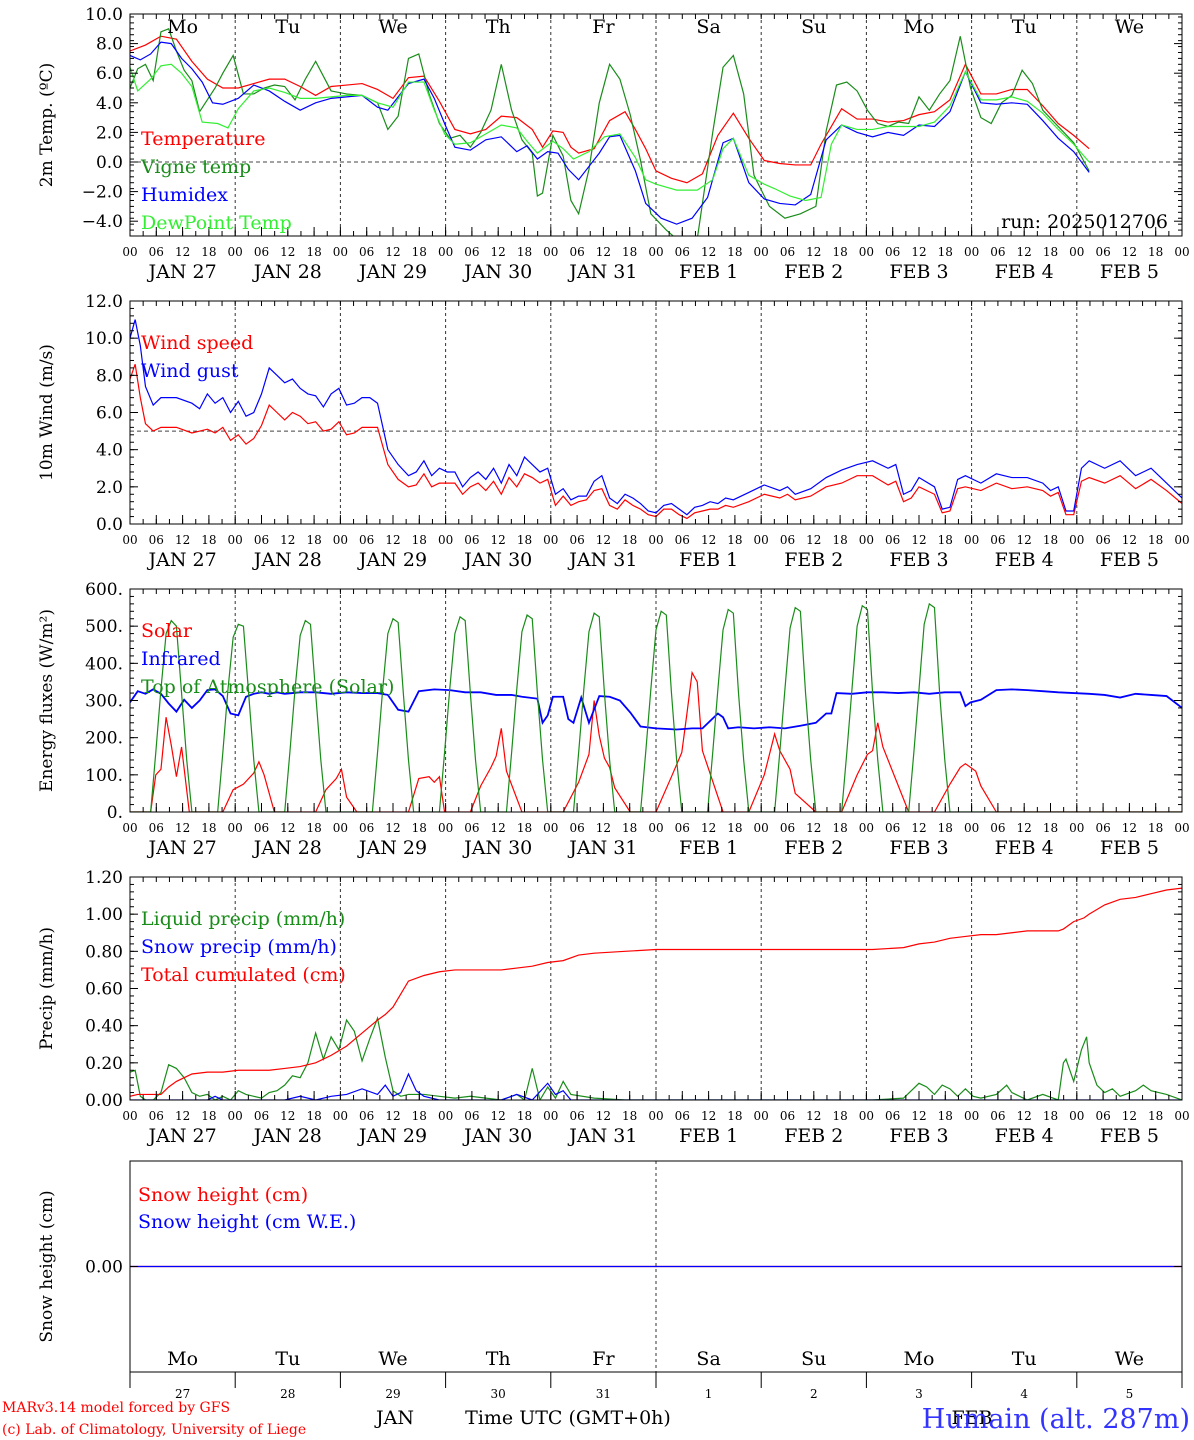 The width and height of the screenshot is (1194, 1440). What do you see at coordinates (1130, 1394) in the screenshot?
I see `snow-day-number: 5` at bounding box center [1130, 1394].